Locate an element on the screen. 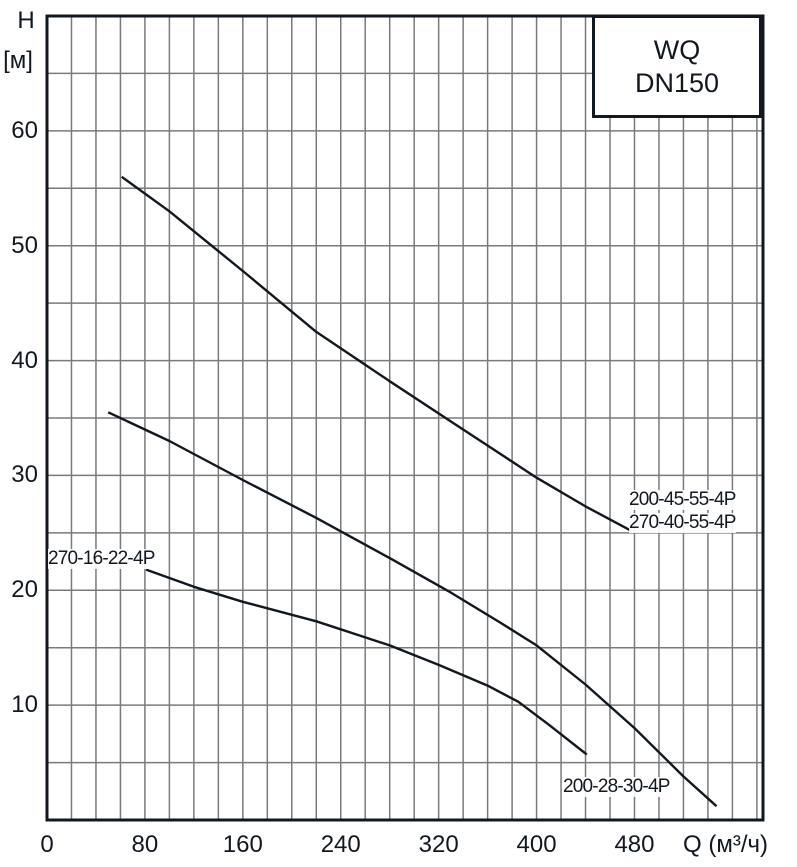 This screenshot has width=797, height=867. x-tick-label: 80 is located at coordinates (145, 844).